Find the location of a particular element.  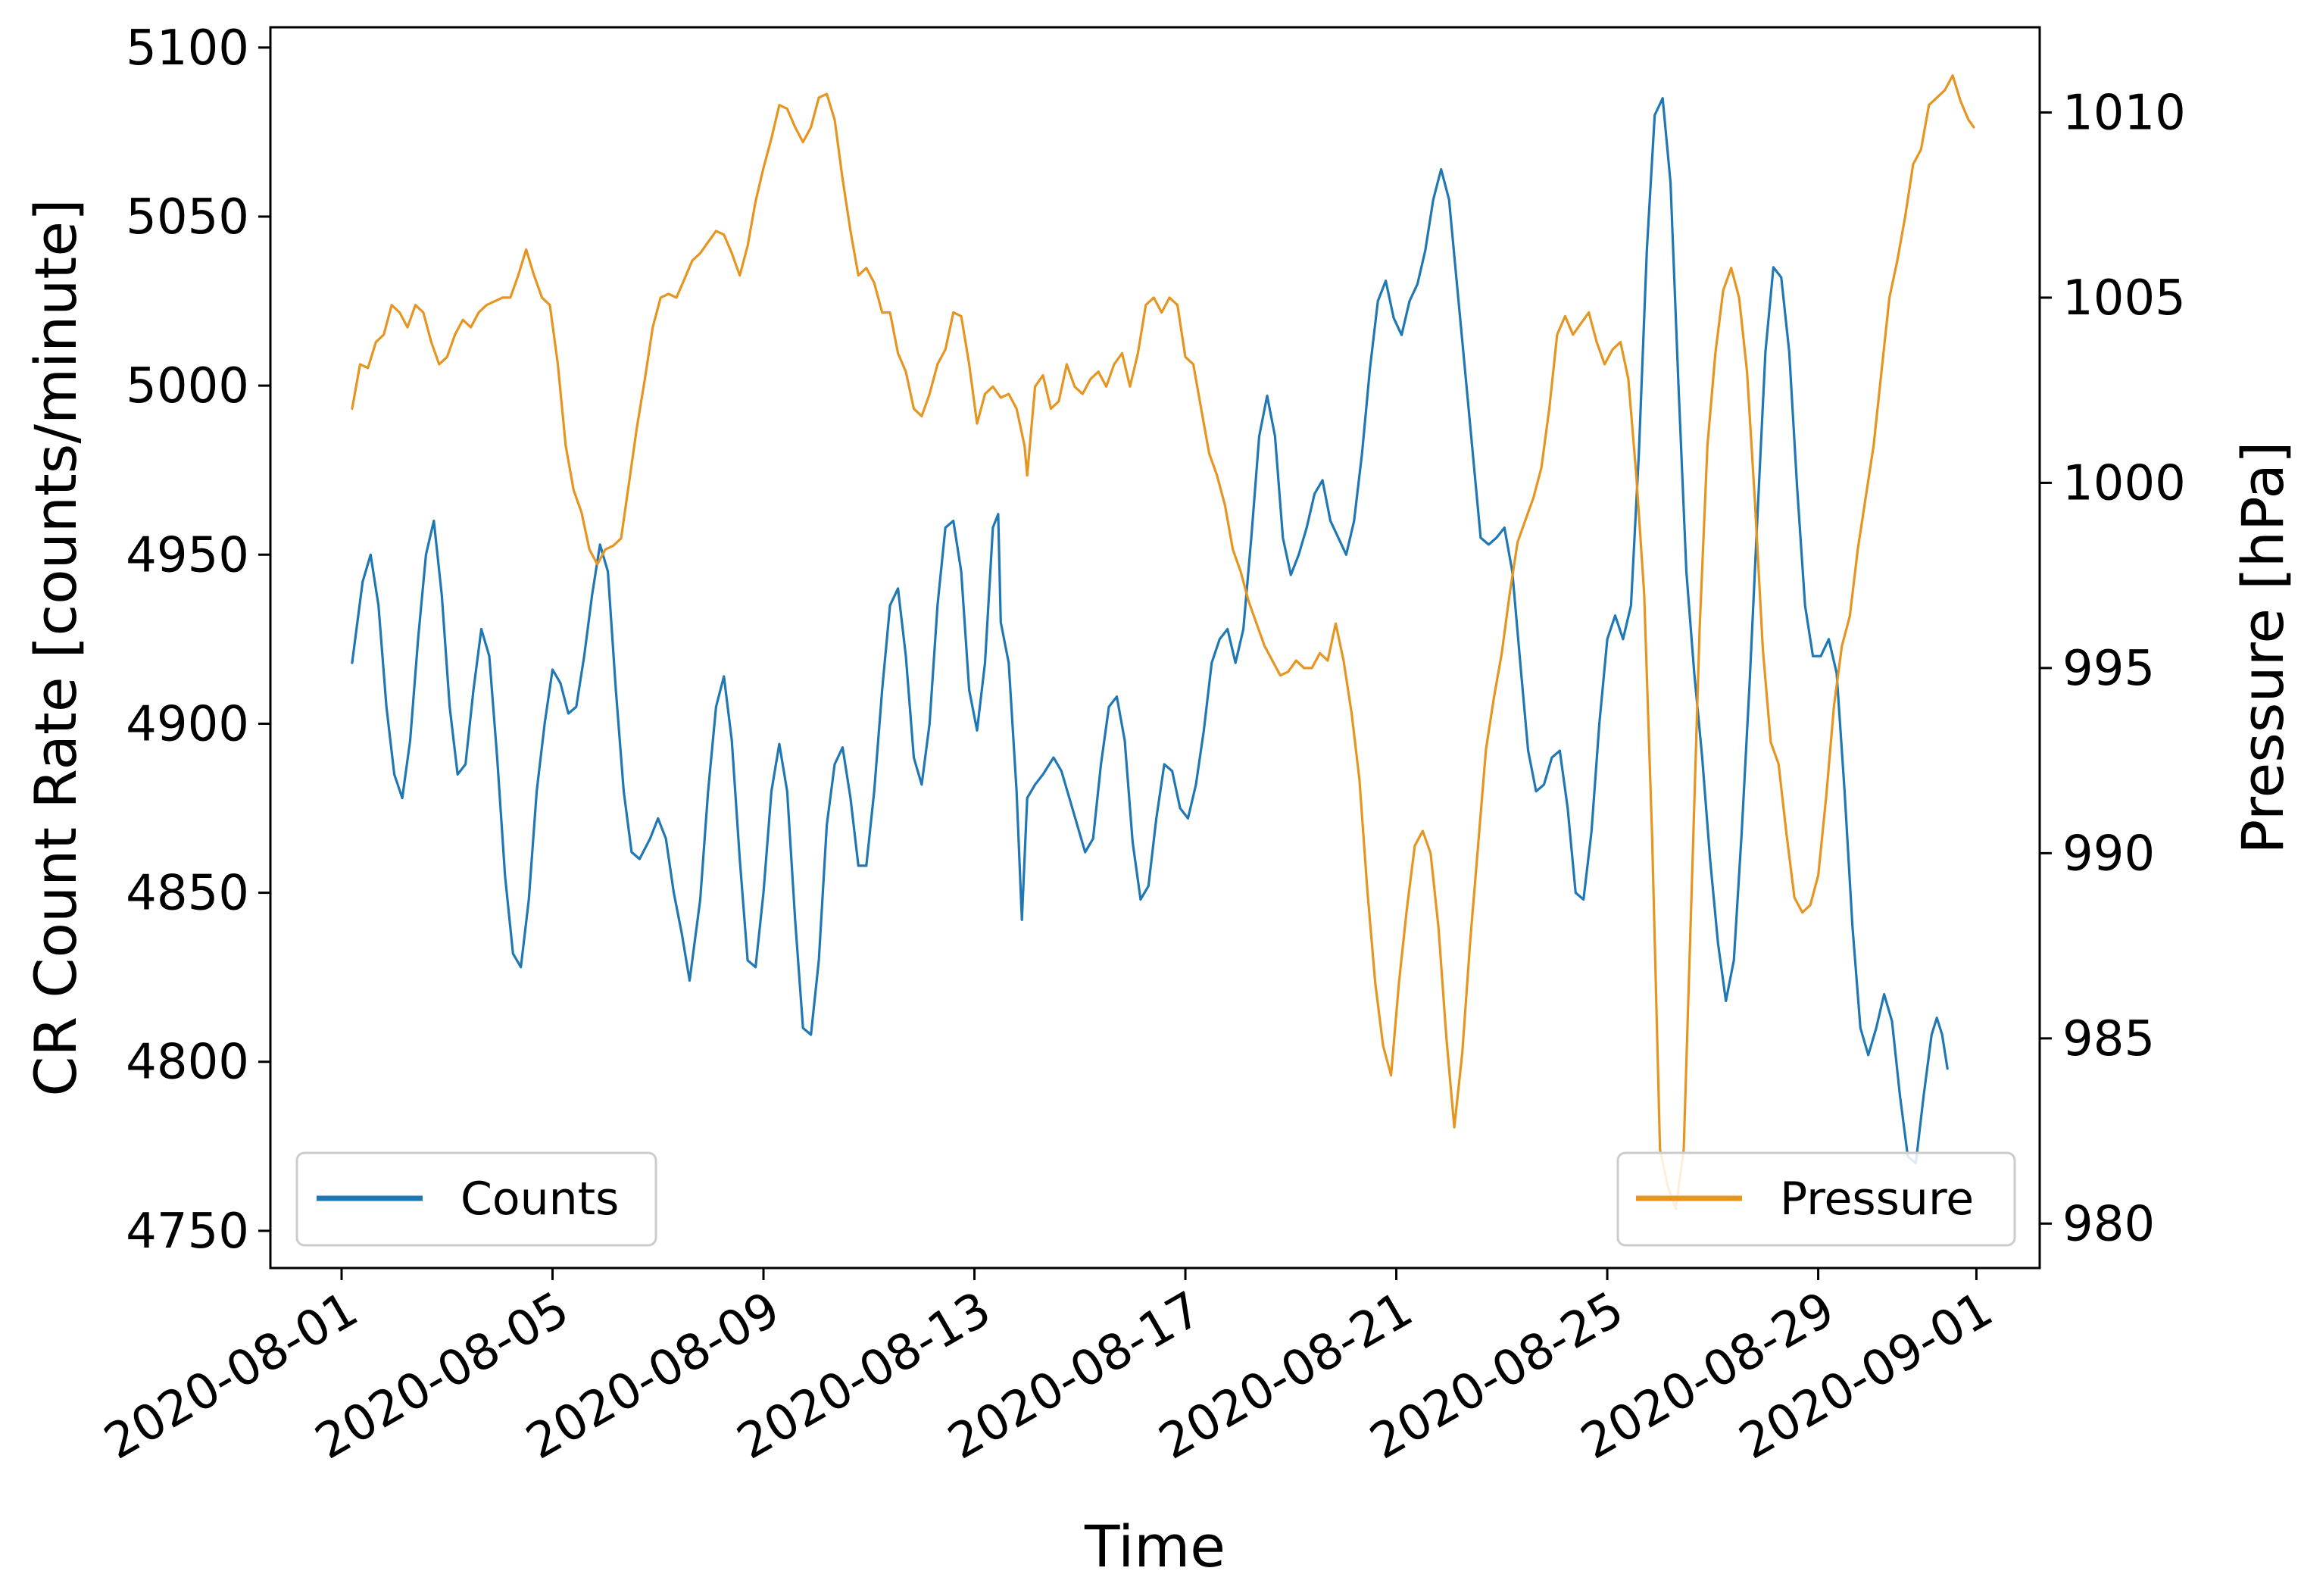

legend-pressure-box is located at coordinates (1816, 1199).